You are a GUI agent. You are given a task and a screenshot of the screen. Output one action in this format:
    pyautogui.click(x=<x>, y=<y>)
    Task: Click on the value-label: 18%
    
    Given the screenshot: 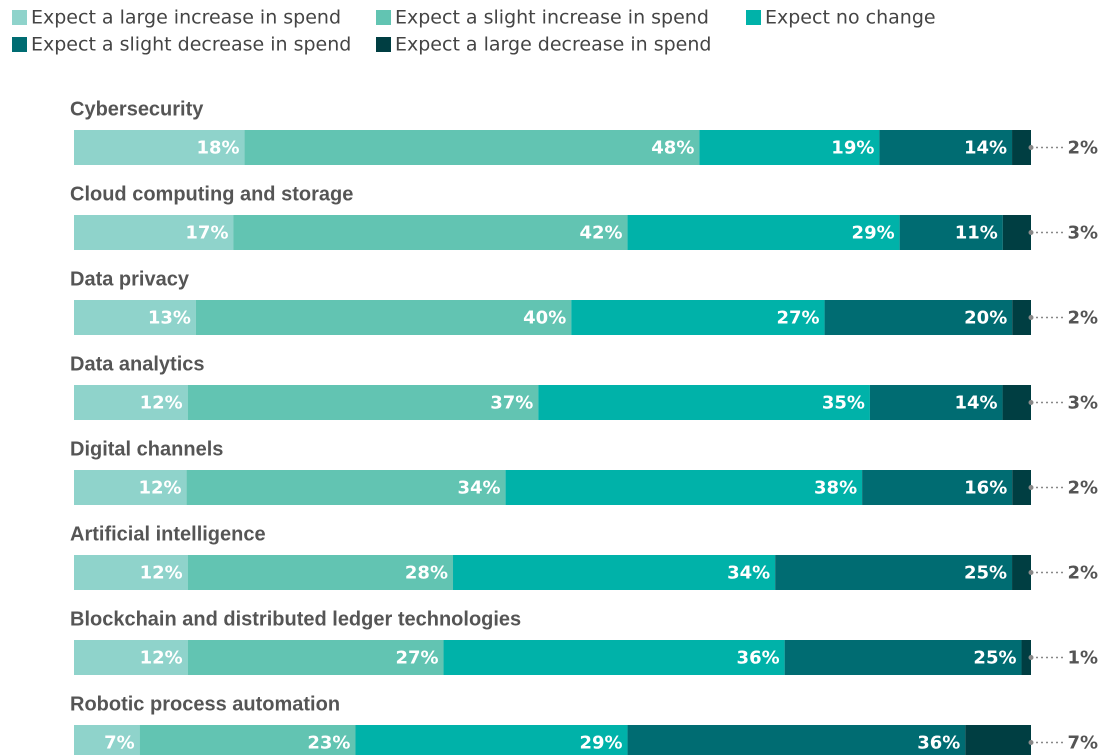 What is the action you would take?
    pyautogui.click(x=217, y=148)
    